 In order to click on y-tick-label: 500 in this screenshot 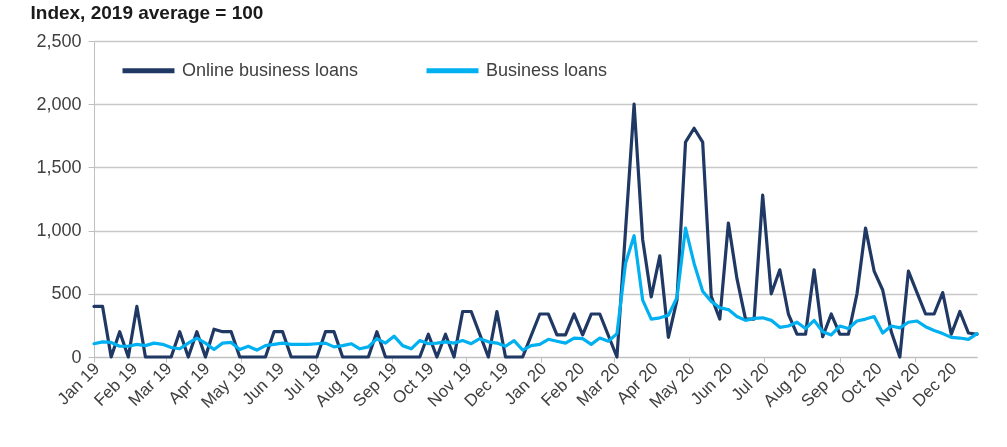, I will do `click(66, 293)`.